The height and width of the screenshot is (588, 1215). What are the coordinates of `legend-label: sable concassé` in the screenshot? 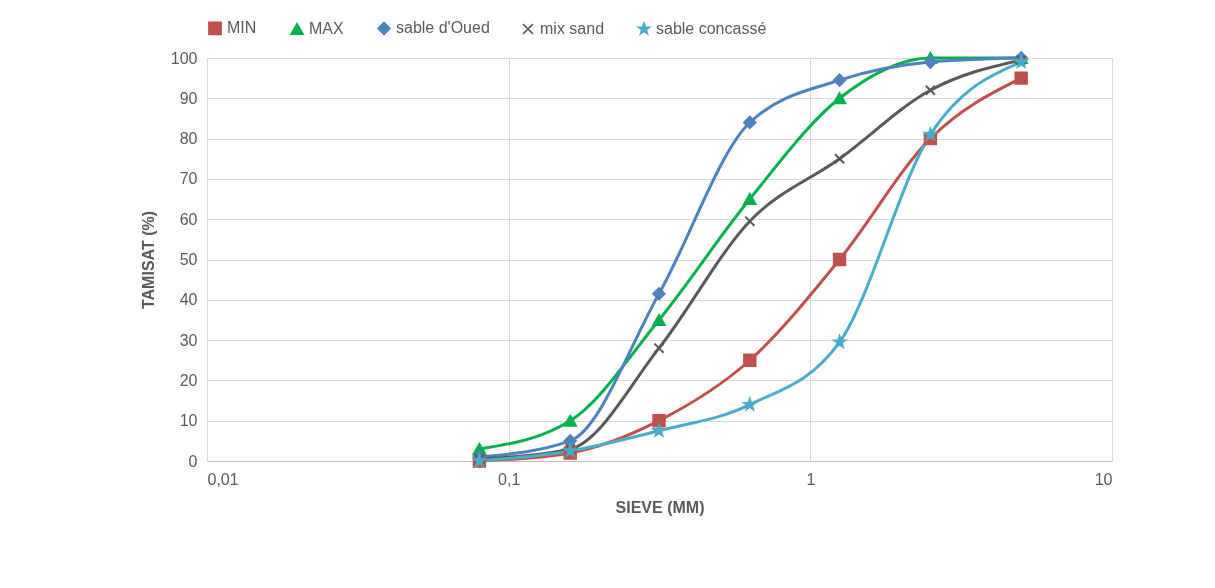 It's located at (711, 28).